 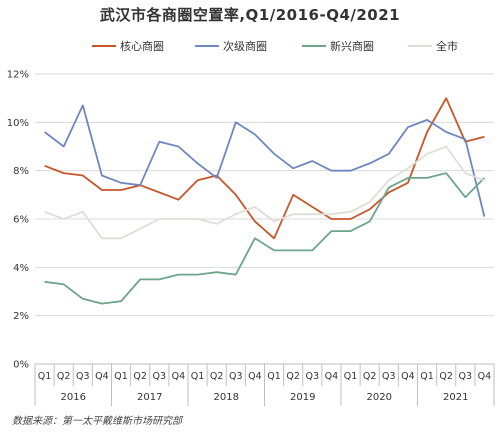 I want to click on legend-label: 全市, so click(x=447, y=46).